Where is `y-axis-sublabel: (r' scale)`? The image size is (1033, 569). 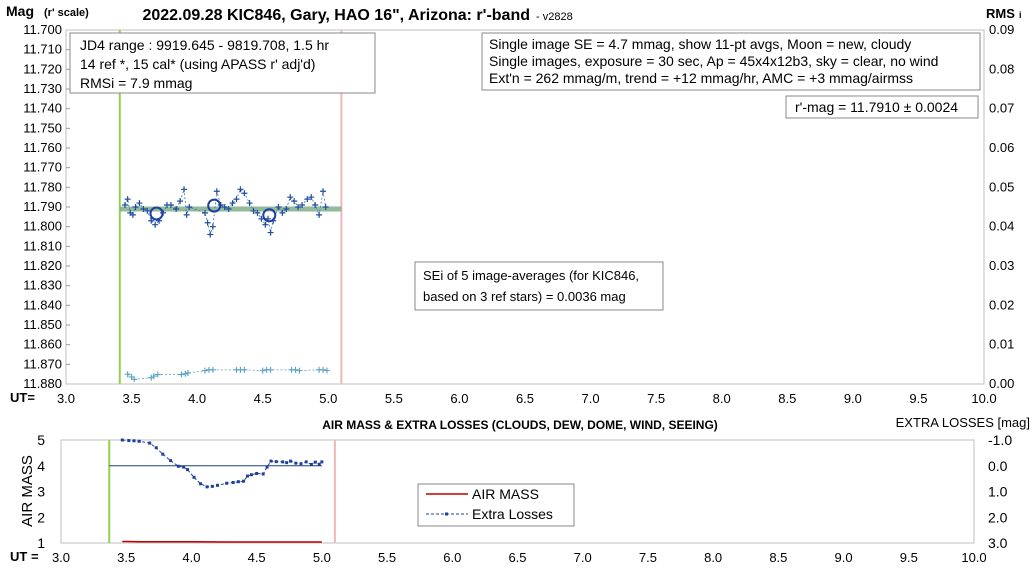
y-axis-sublabel: (r' scale) is located at coordinates (66, 13).